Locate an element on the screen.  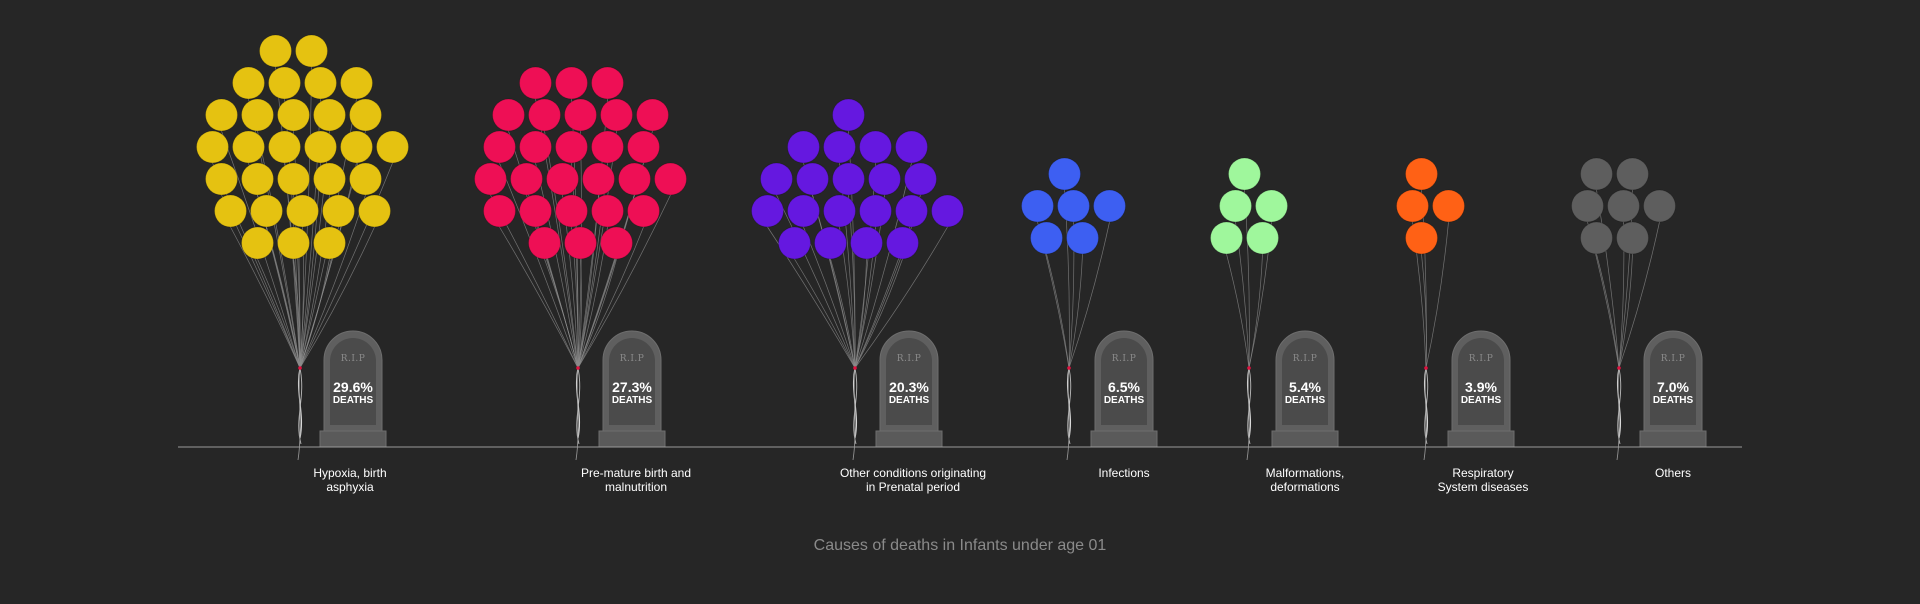
category-label: Infections is located at coordinates (1123, 473).